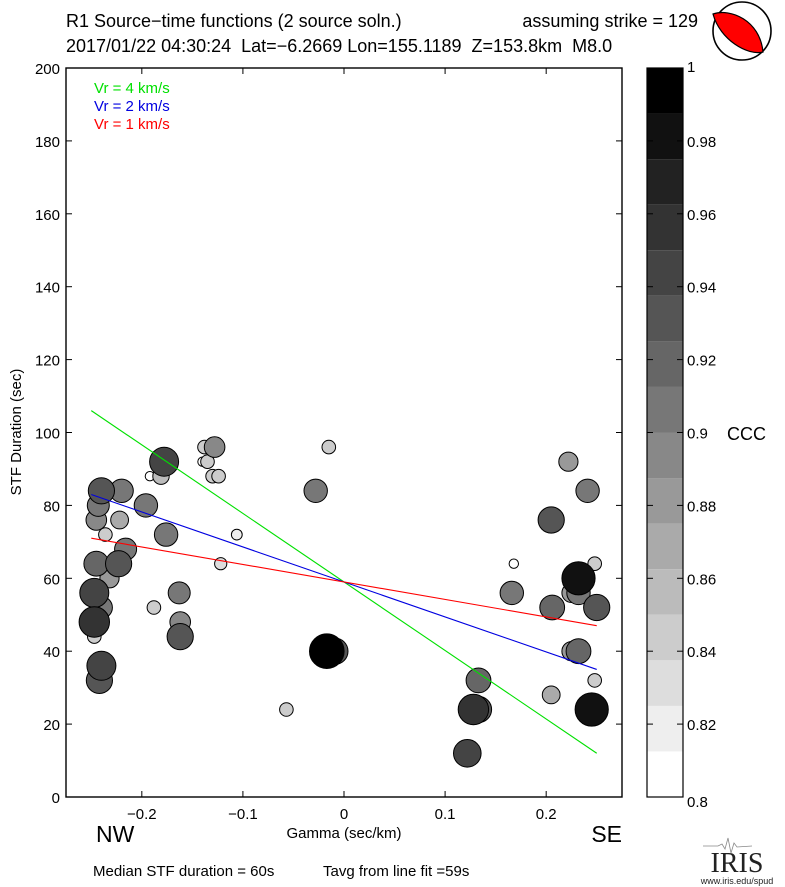  I want to click on seismogram-icon, so click(728, 845).